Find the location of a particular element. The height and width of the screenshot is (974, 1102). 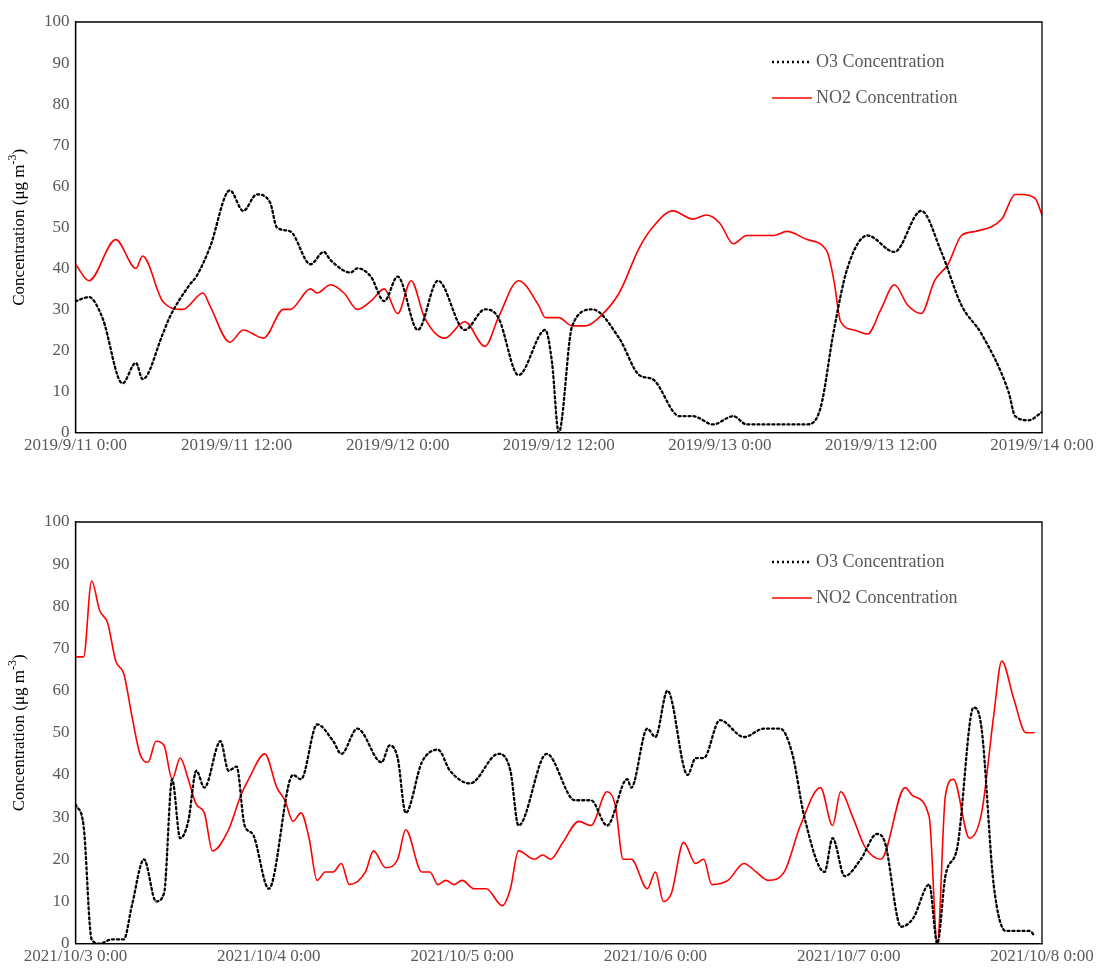

x-tick-label: 2021/10/4 0:00 is located at coordinates (269, 956).